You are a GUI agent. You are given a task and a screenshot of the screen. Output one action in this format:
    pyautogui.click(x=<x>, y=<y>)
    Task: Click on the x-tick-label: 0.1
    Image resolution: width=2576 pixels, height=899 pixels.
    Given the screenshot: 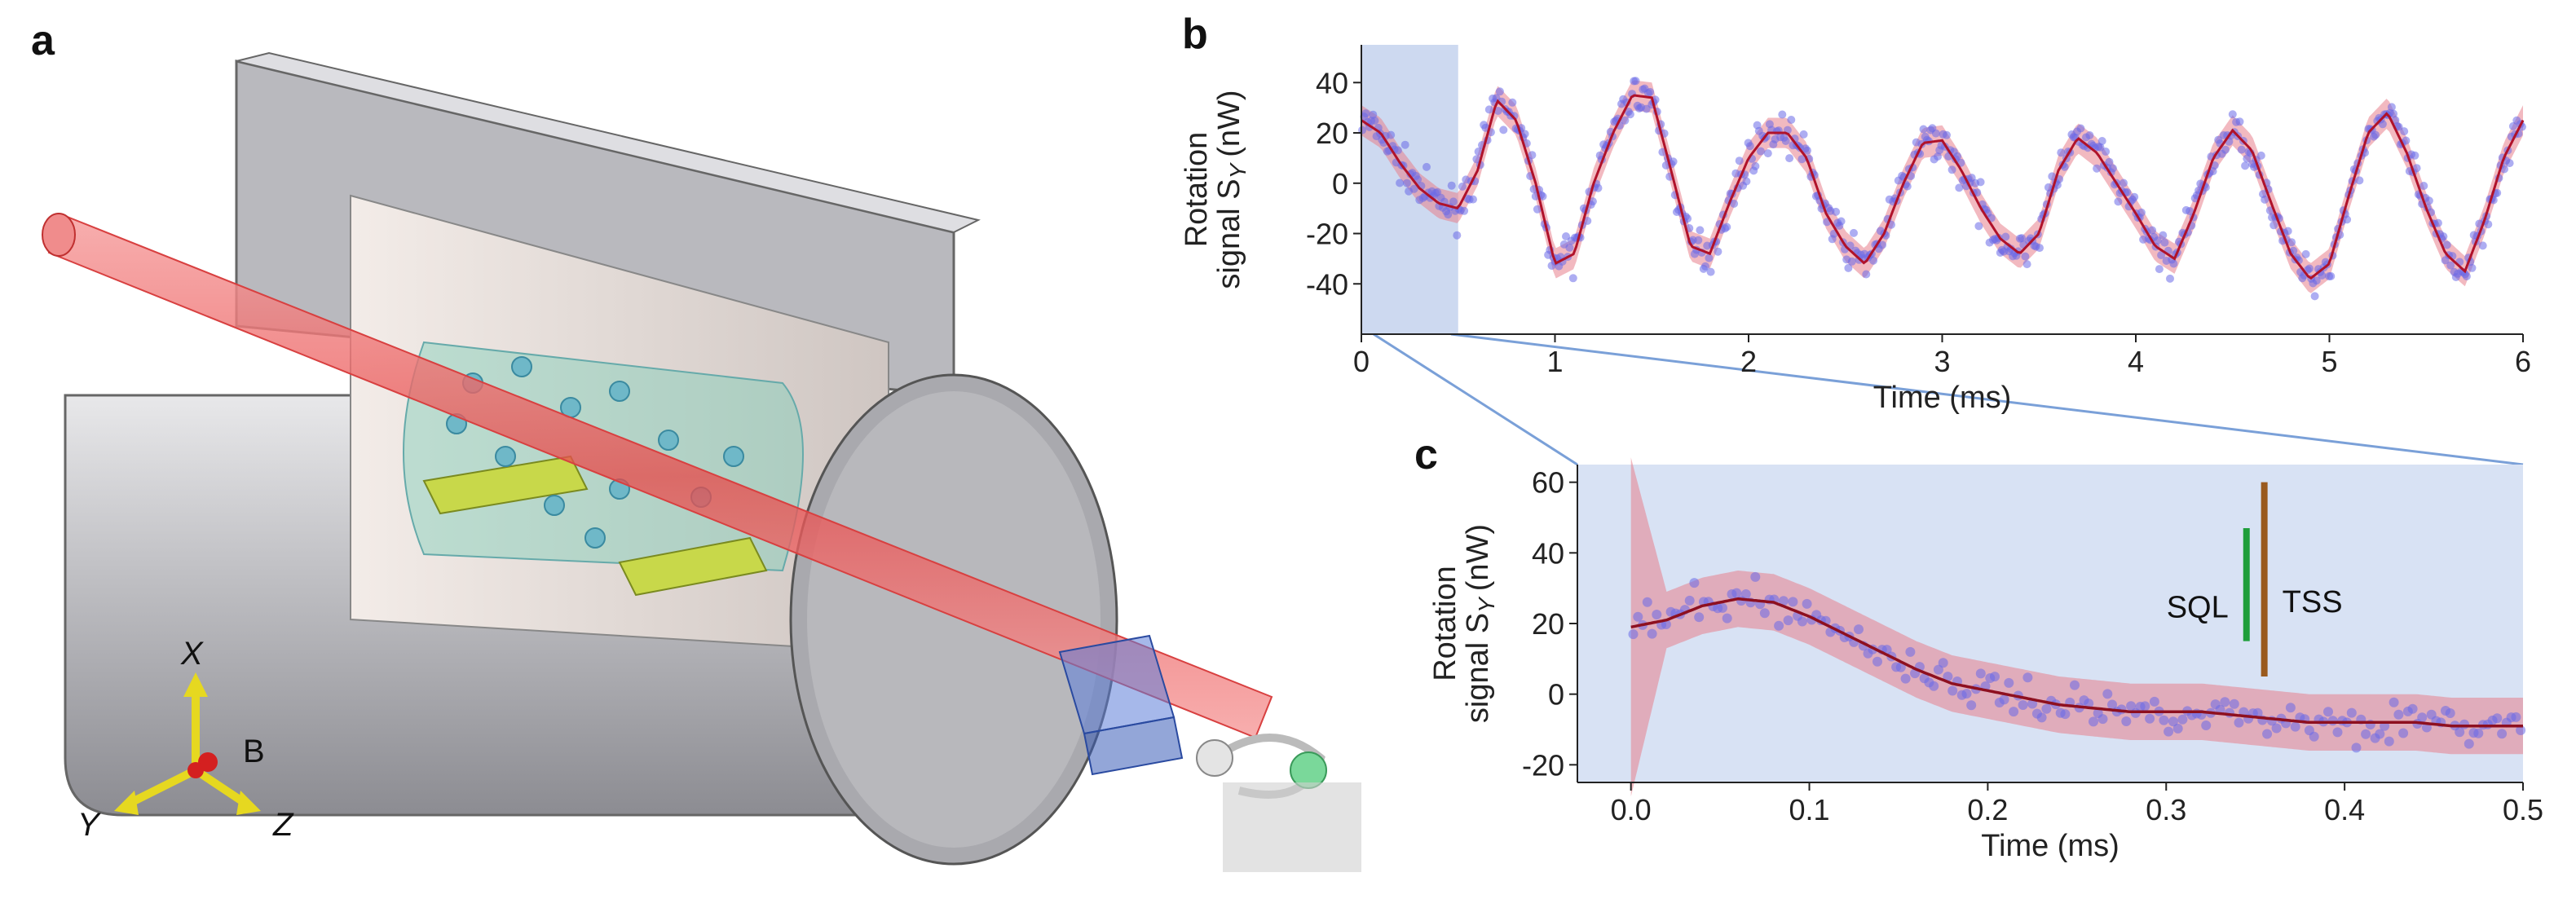 What is the action you would take?
    pyautogui.click(x=1809, y=809)
    